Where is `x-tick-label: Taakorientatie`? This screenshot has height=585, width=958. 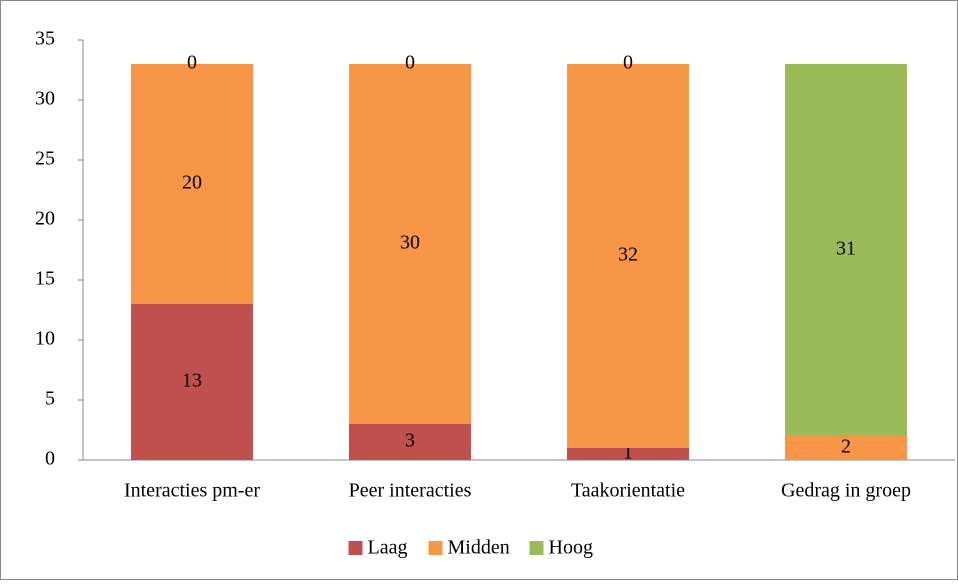
x-tick-label: Taakorientatie is located at coordinates (628, 491).